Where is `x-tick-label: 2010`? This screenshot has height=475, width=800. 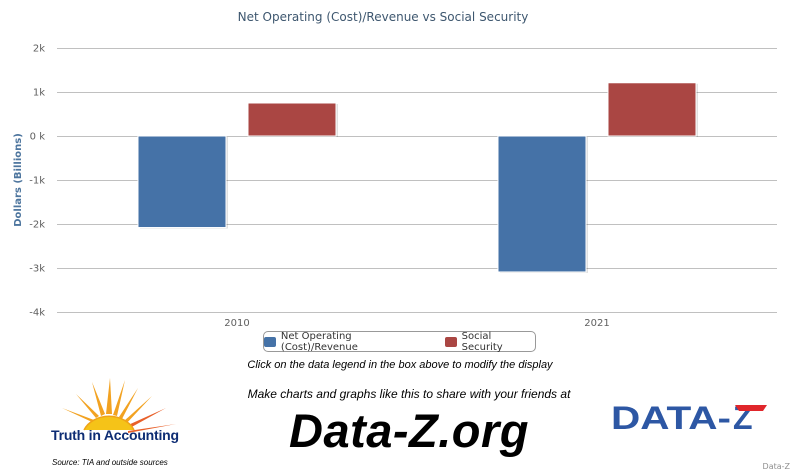
x-tick-label: 2010 is located at coordinates (236, 323).